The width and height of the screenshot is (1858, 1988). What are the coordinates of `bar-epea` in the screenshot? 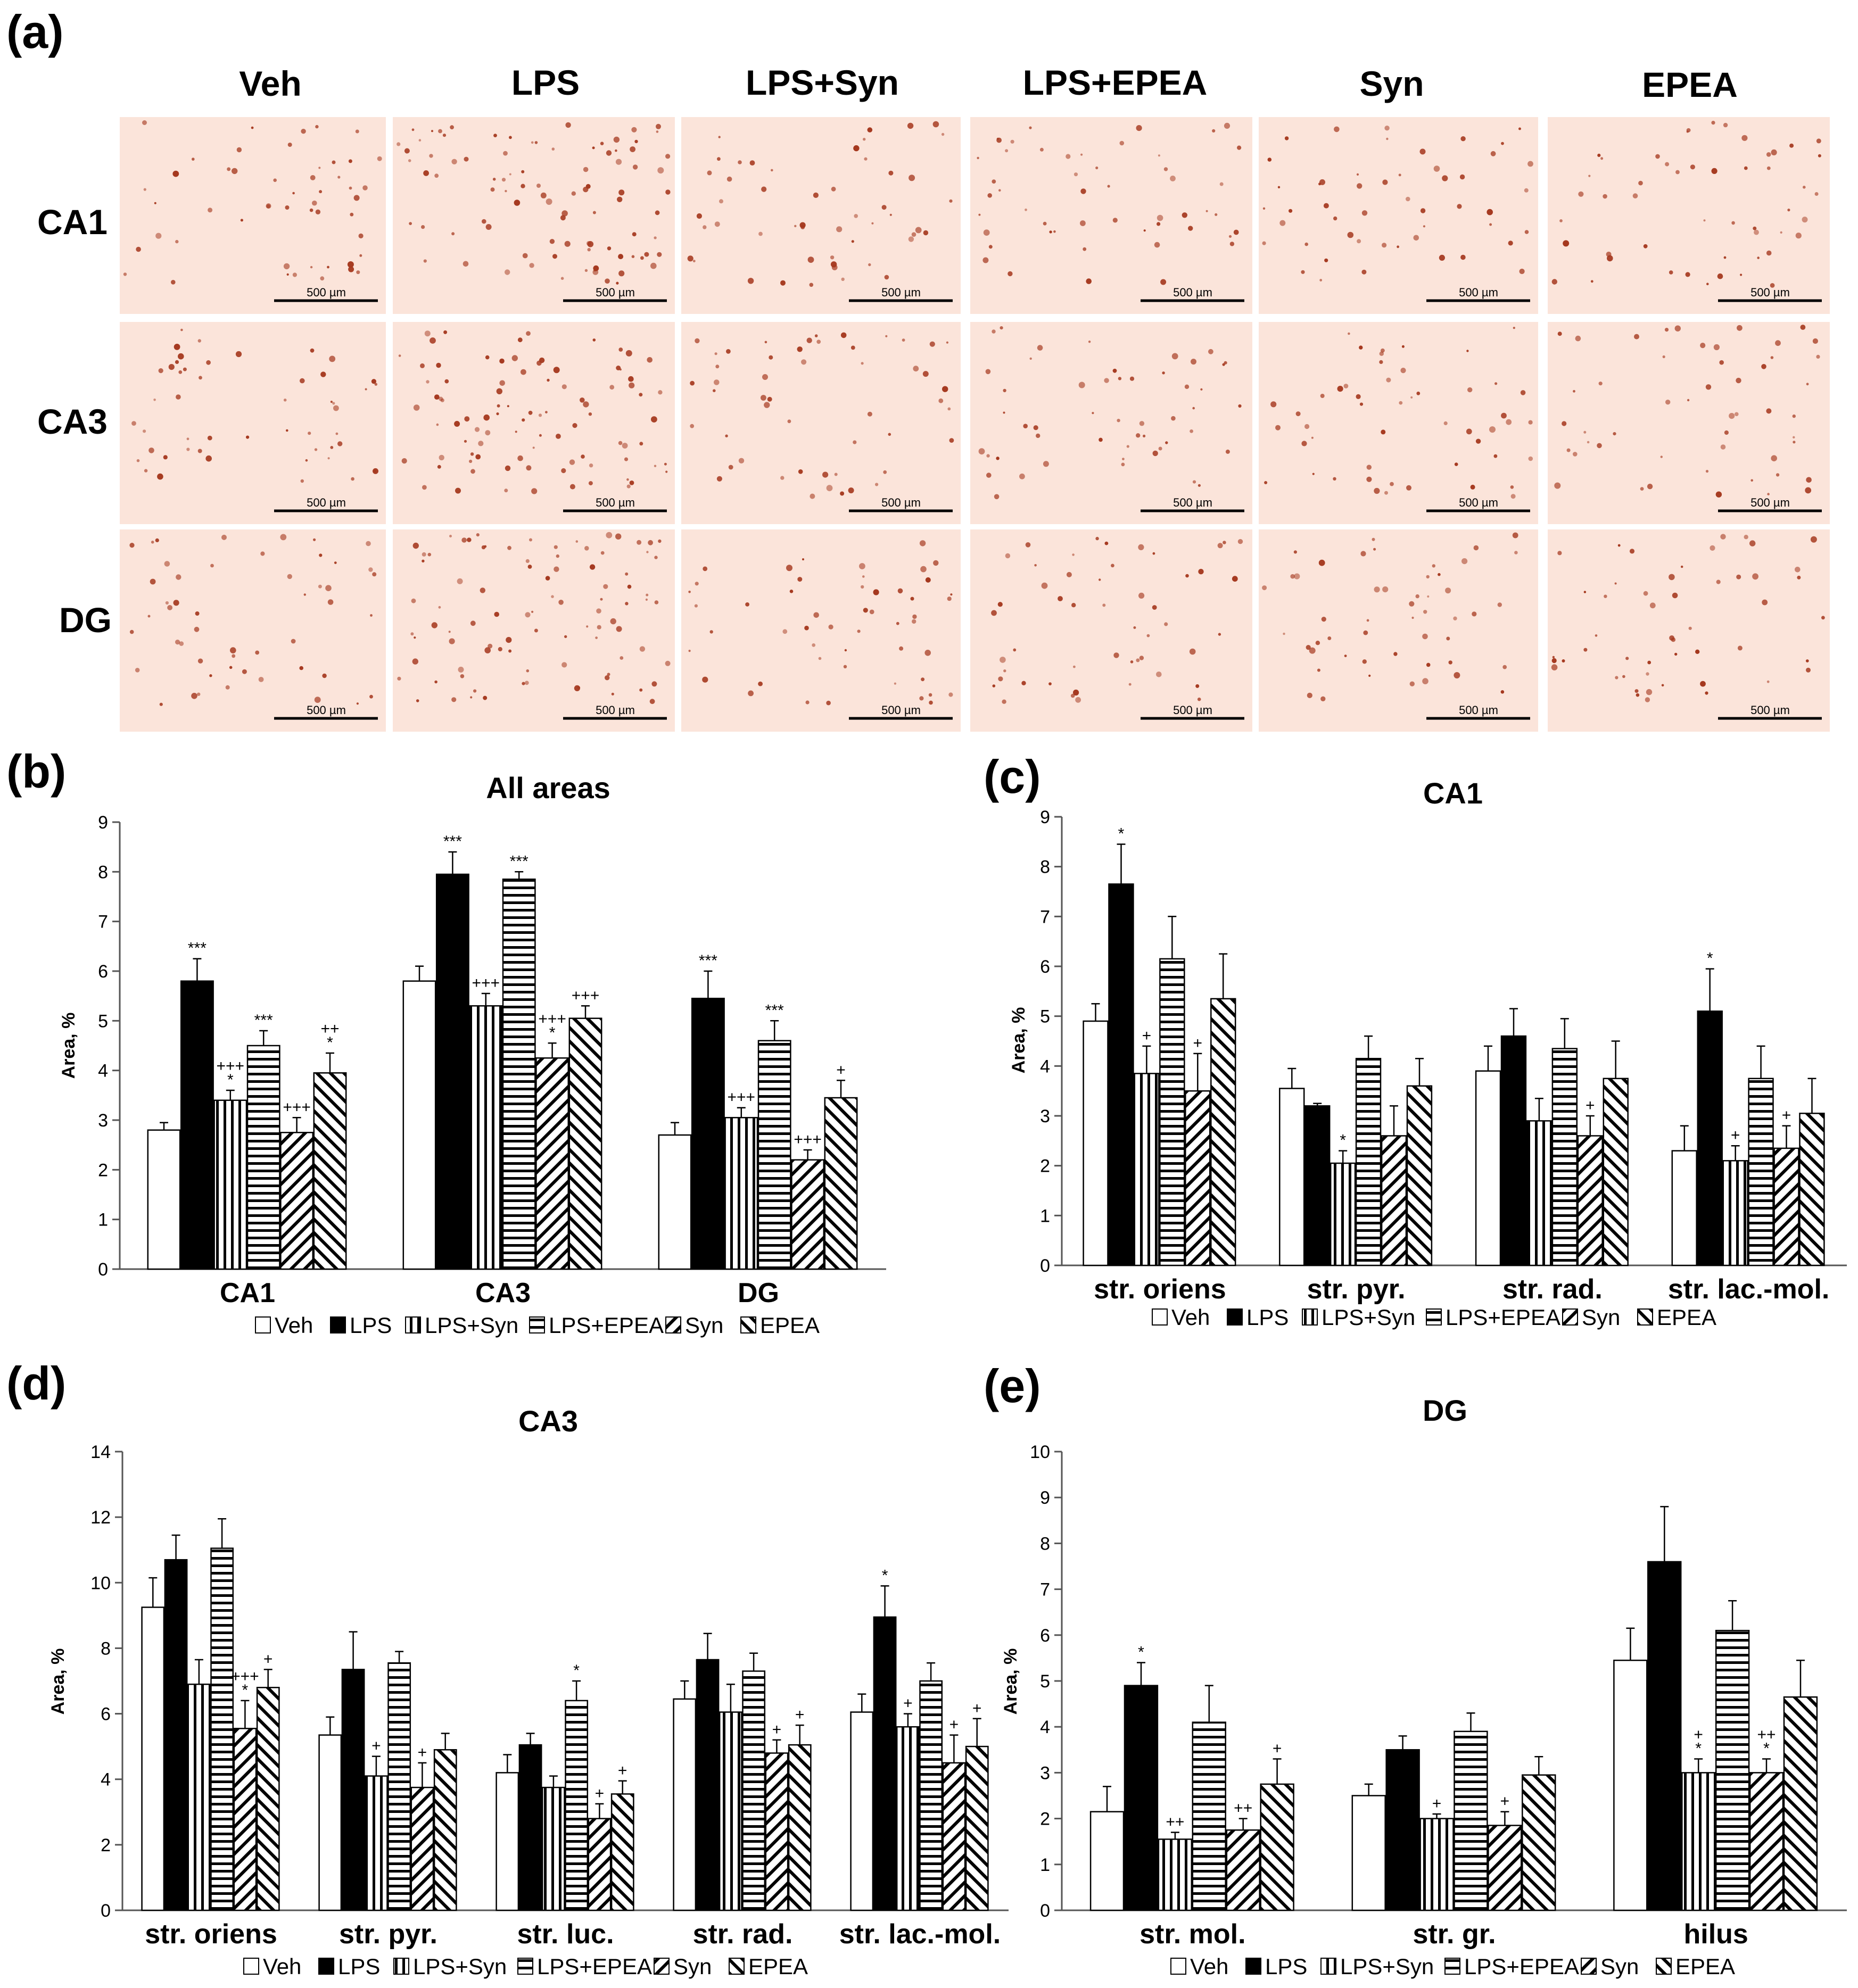 It's located at (1616, 1172).